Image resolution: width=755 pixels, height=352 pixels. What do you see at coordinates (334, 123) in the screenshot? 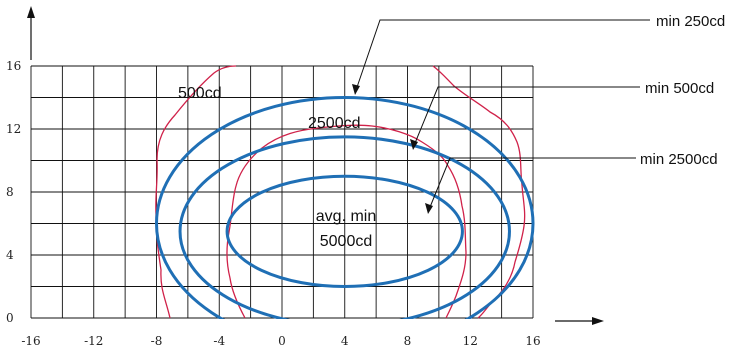
I see `label-2500cd: 2500cd` at bounding box center [334, 123].